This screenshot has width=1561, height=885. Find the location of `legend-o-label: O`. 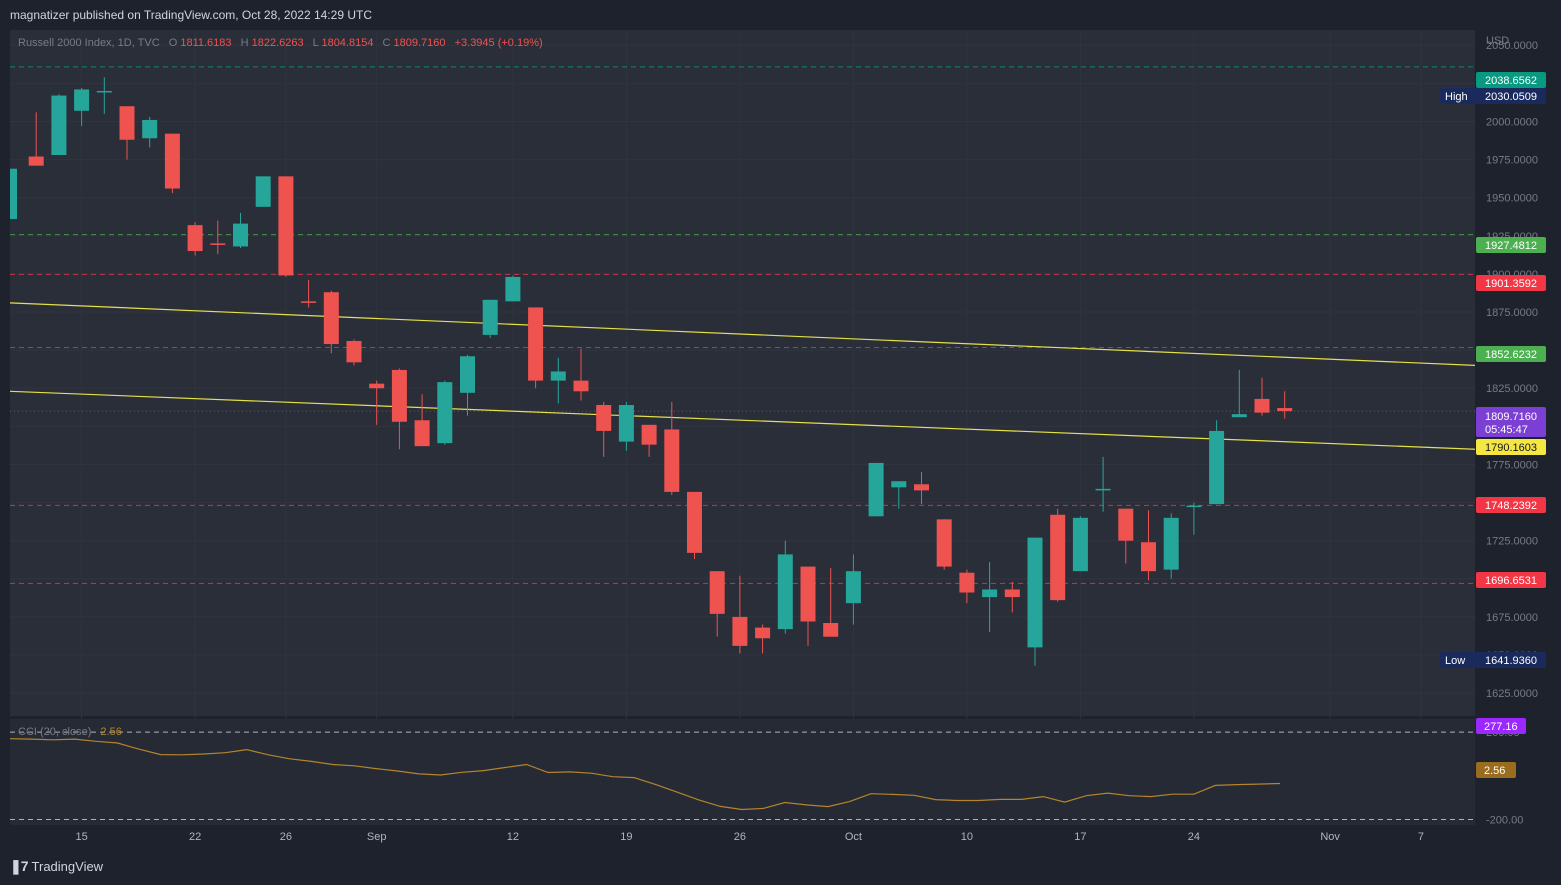

legend-o-label: O is located at coordinates (173, 43).